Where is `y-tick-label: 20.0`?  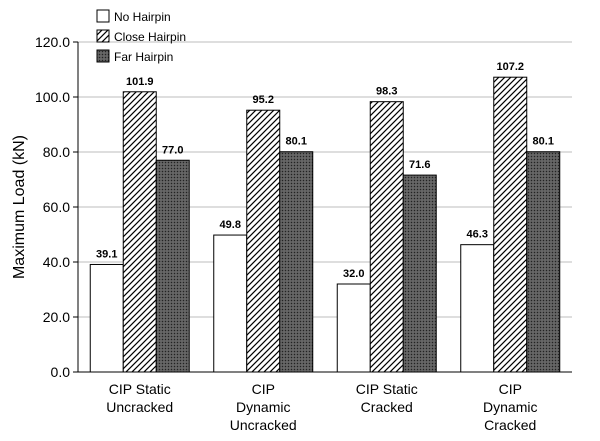 y-tick-label: 20.0 is located at coordinates (56, 317).